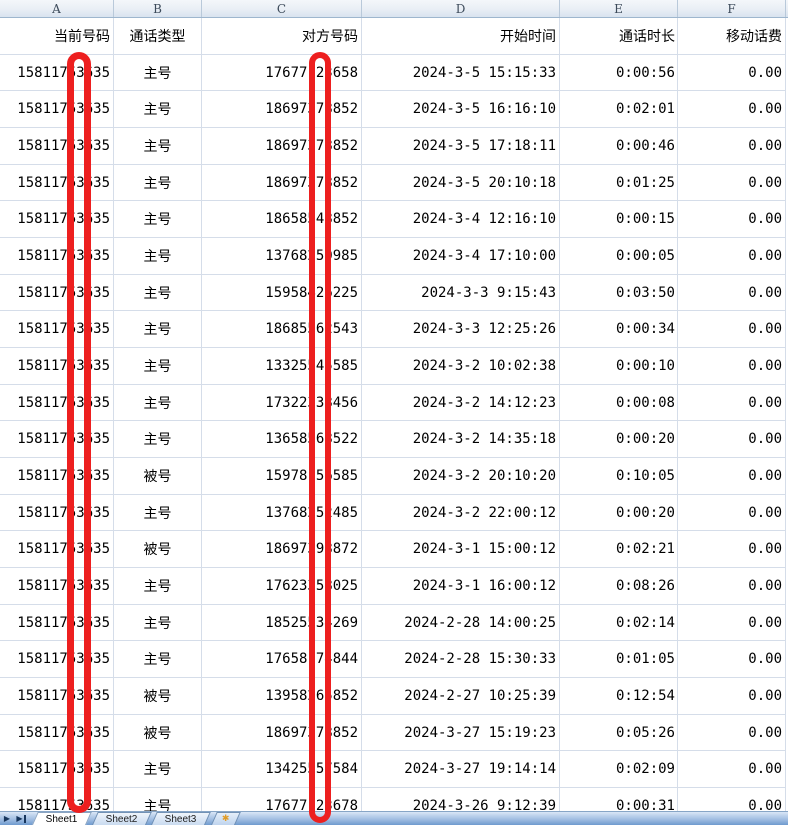 This screenshot has height=825, width=788. What do you see at coordinates (619, 73) in the screenshot?
I see `cell-duration: 0:00:56` at bounding box center [619, 73].